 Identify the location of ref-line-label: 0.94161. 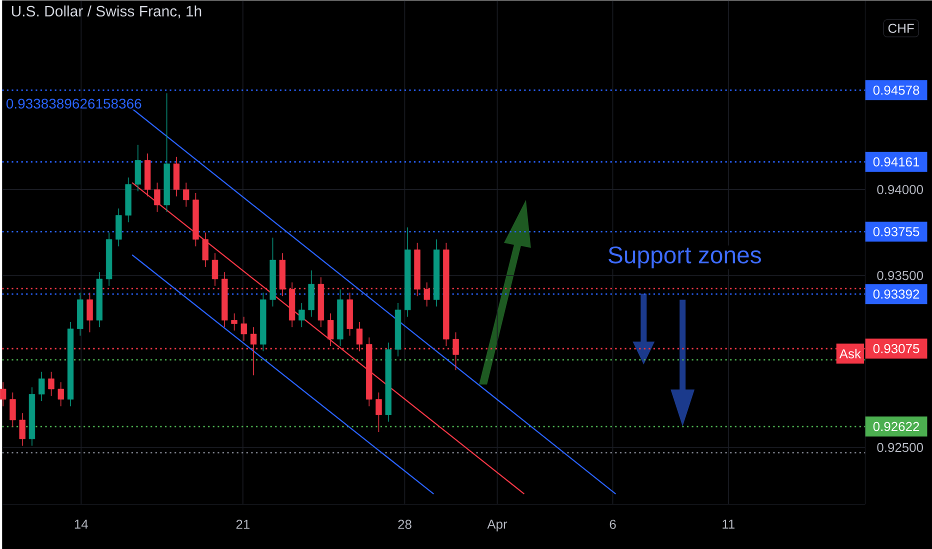
(896, 161).